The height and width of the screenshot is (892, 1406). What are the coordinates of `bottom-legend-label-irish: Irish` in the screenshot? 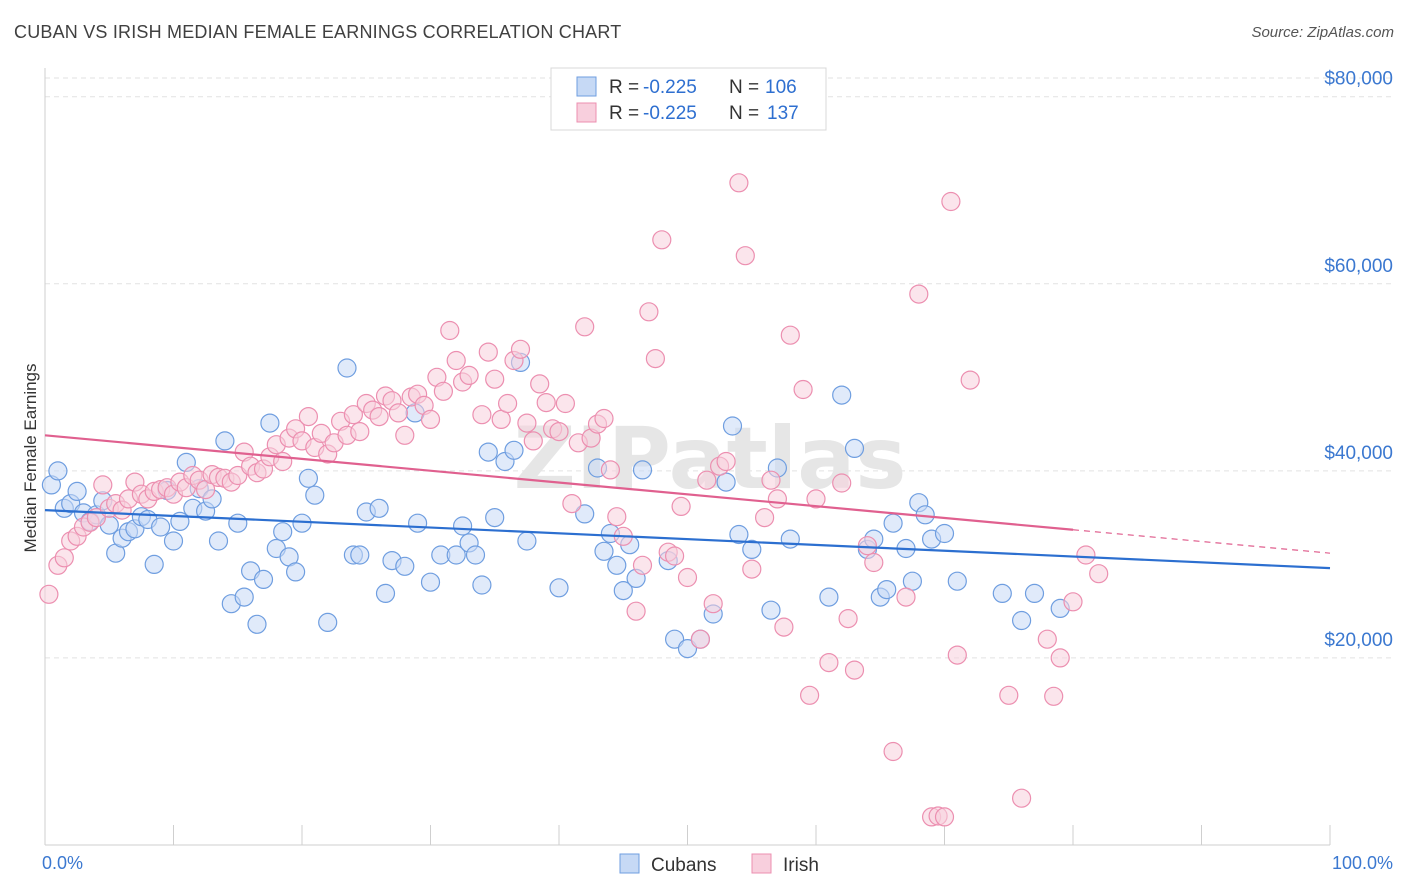 It's located at (801, 865).